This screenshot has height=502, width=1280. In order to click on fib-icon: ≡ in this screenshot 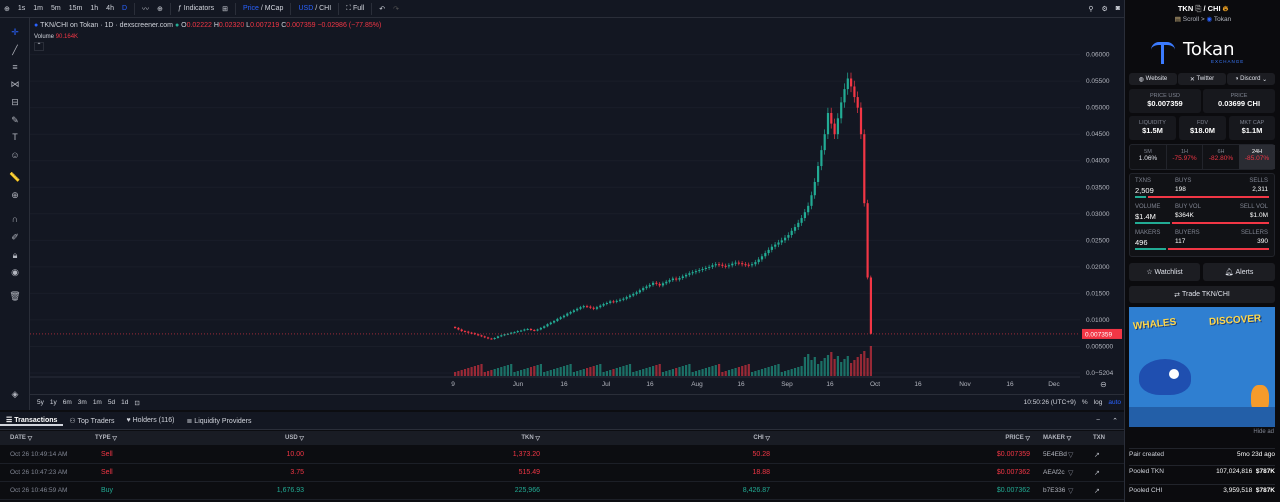, I will do `click(15, 67)`.